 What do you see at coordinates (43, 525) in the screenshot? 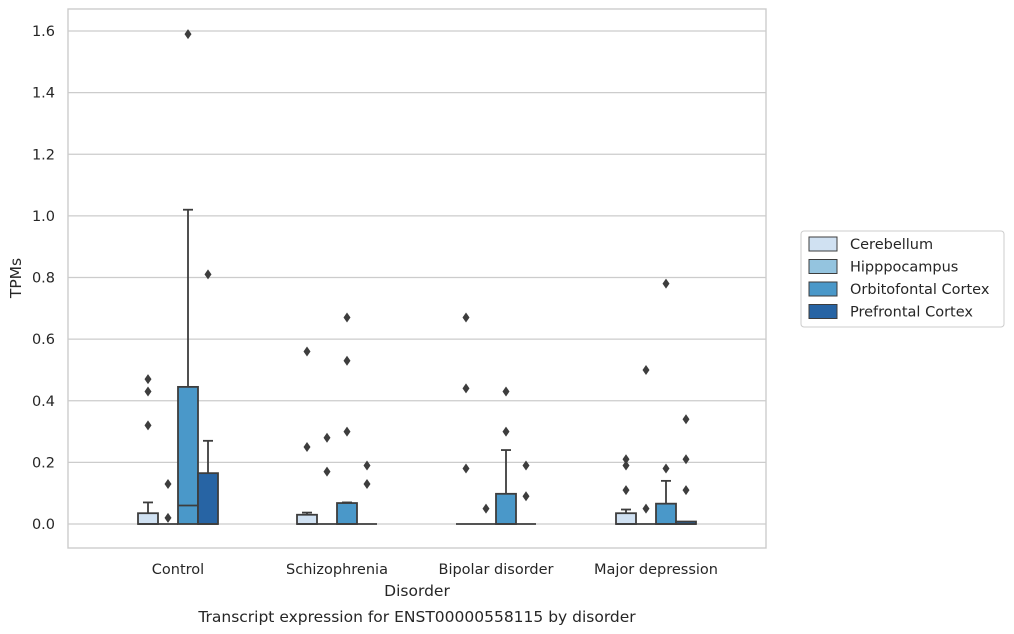
I see `y-tick-label: 0.0` at bounding box center [43, 525].